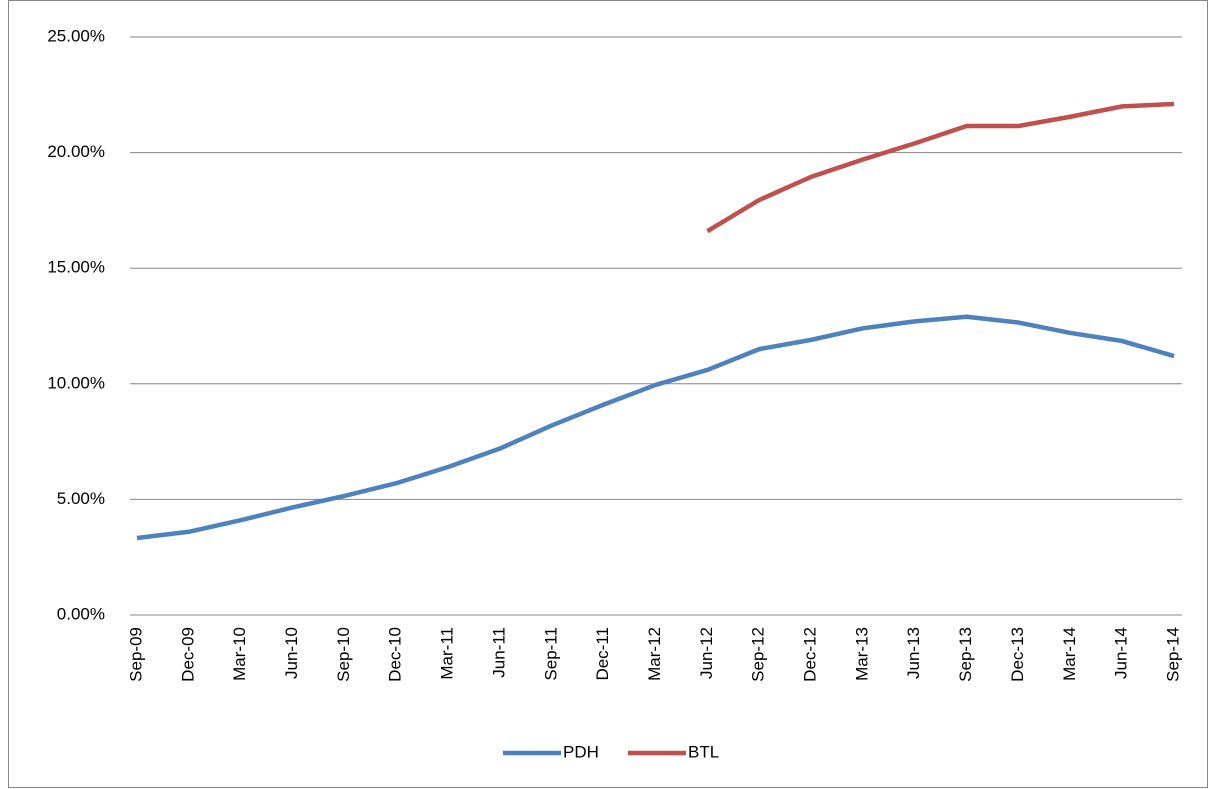 The image size is (1209, 789). I want to click on x-tick-label: Mar-10, so click(239, 654).